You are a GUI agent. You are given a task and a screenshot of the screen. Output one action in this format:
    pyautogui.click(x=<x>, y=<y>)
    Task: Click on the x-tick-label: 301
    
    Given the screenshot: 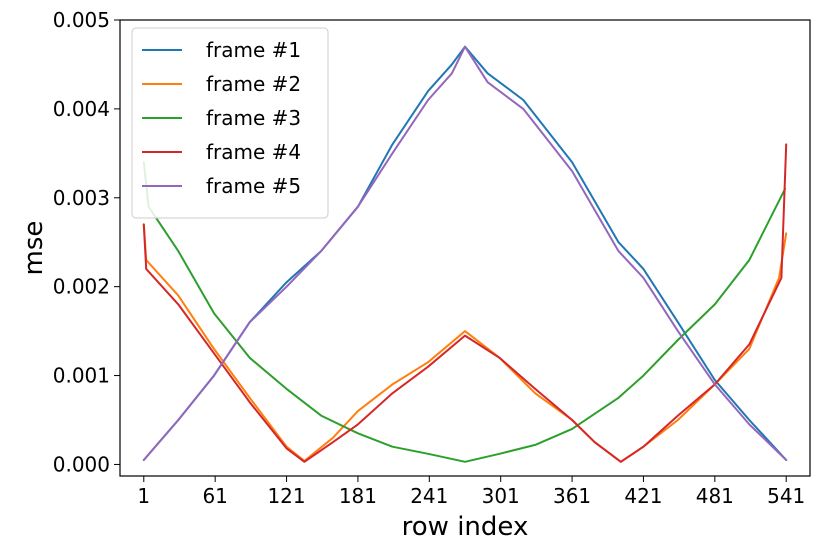 What is the action you would take?
    pyautogui.click(x=501, y=496)
    